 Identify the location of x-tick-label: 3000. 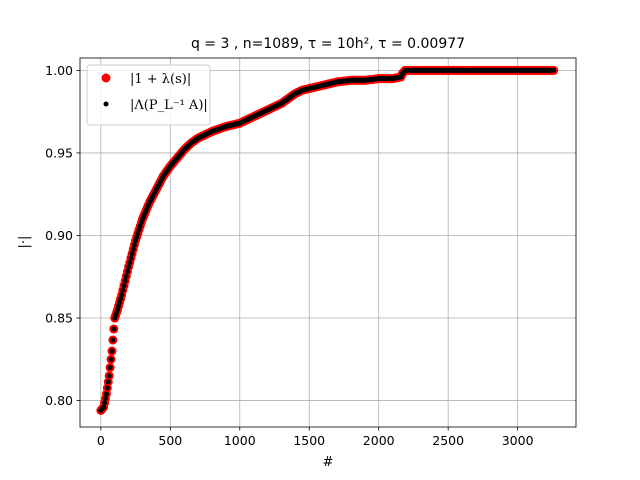
(518, 440).